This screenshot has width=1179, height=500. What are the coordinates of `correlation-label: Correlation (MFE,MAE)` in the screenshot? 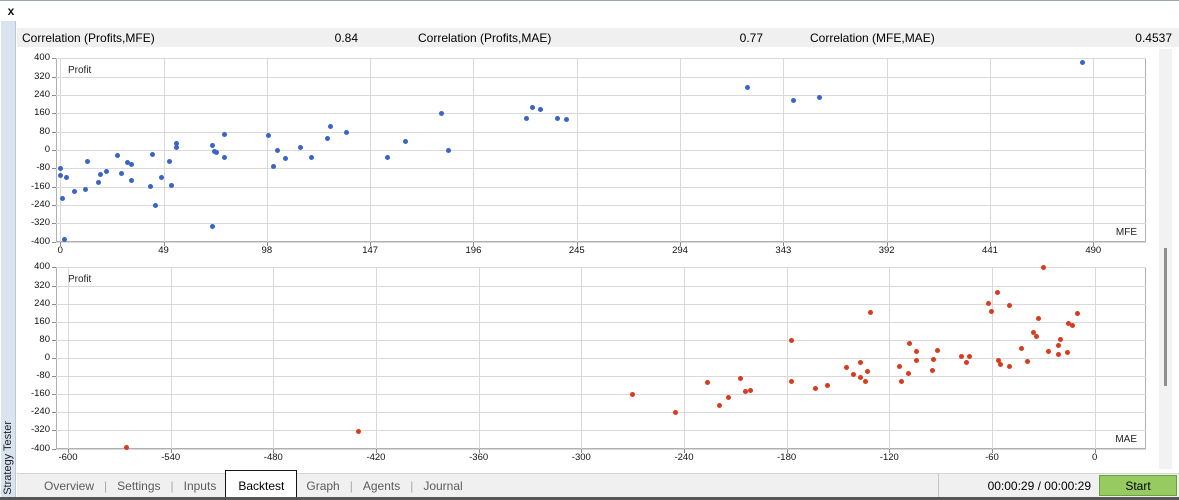 It's located at (872, 37).